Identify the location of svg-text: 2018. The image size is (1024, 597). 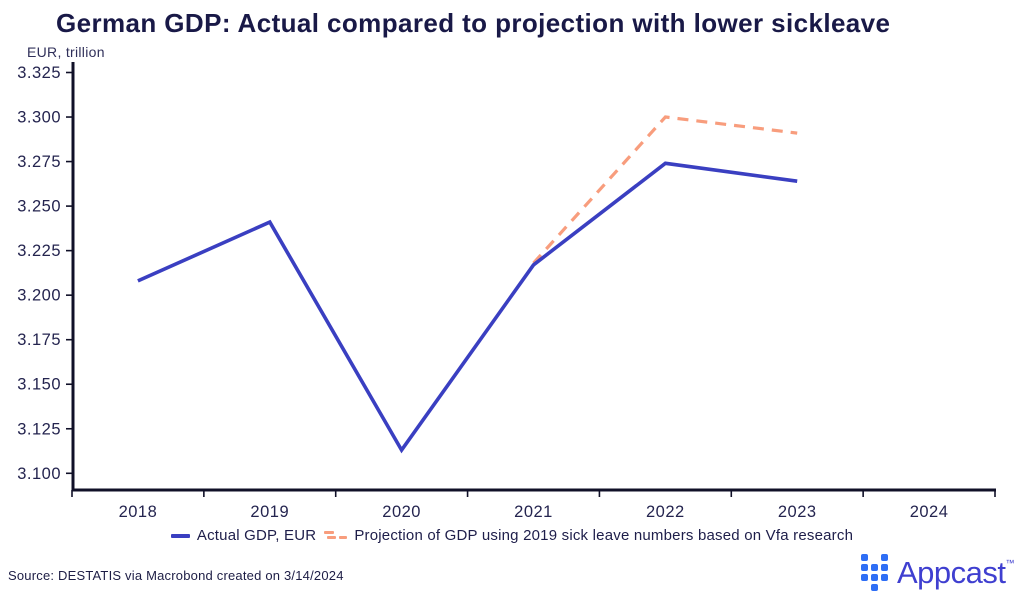
(138, 512).